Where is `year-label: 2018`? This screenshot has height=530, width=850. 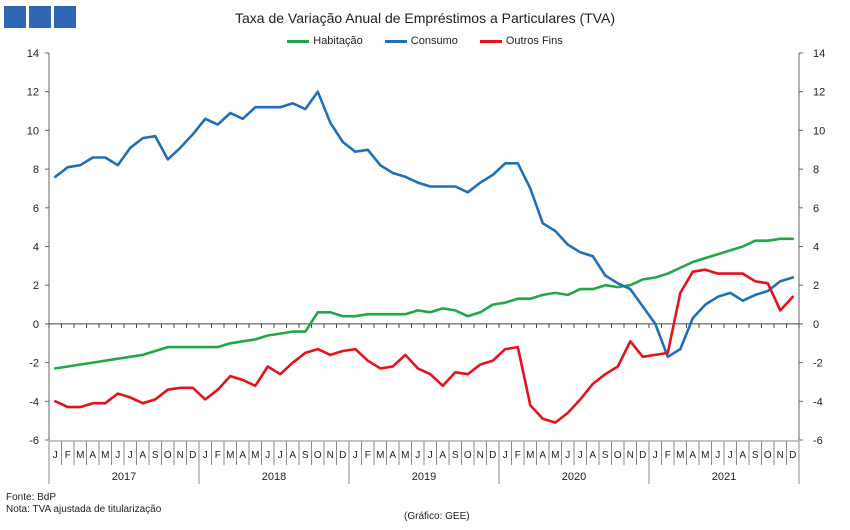 year-label: 2018 is located at coordinates (274, 477).